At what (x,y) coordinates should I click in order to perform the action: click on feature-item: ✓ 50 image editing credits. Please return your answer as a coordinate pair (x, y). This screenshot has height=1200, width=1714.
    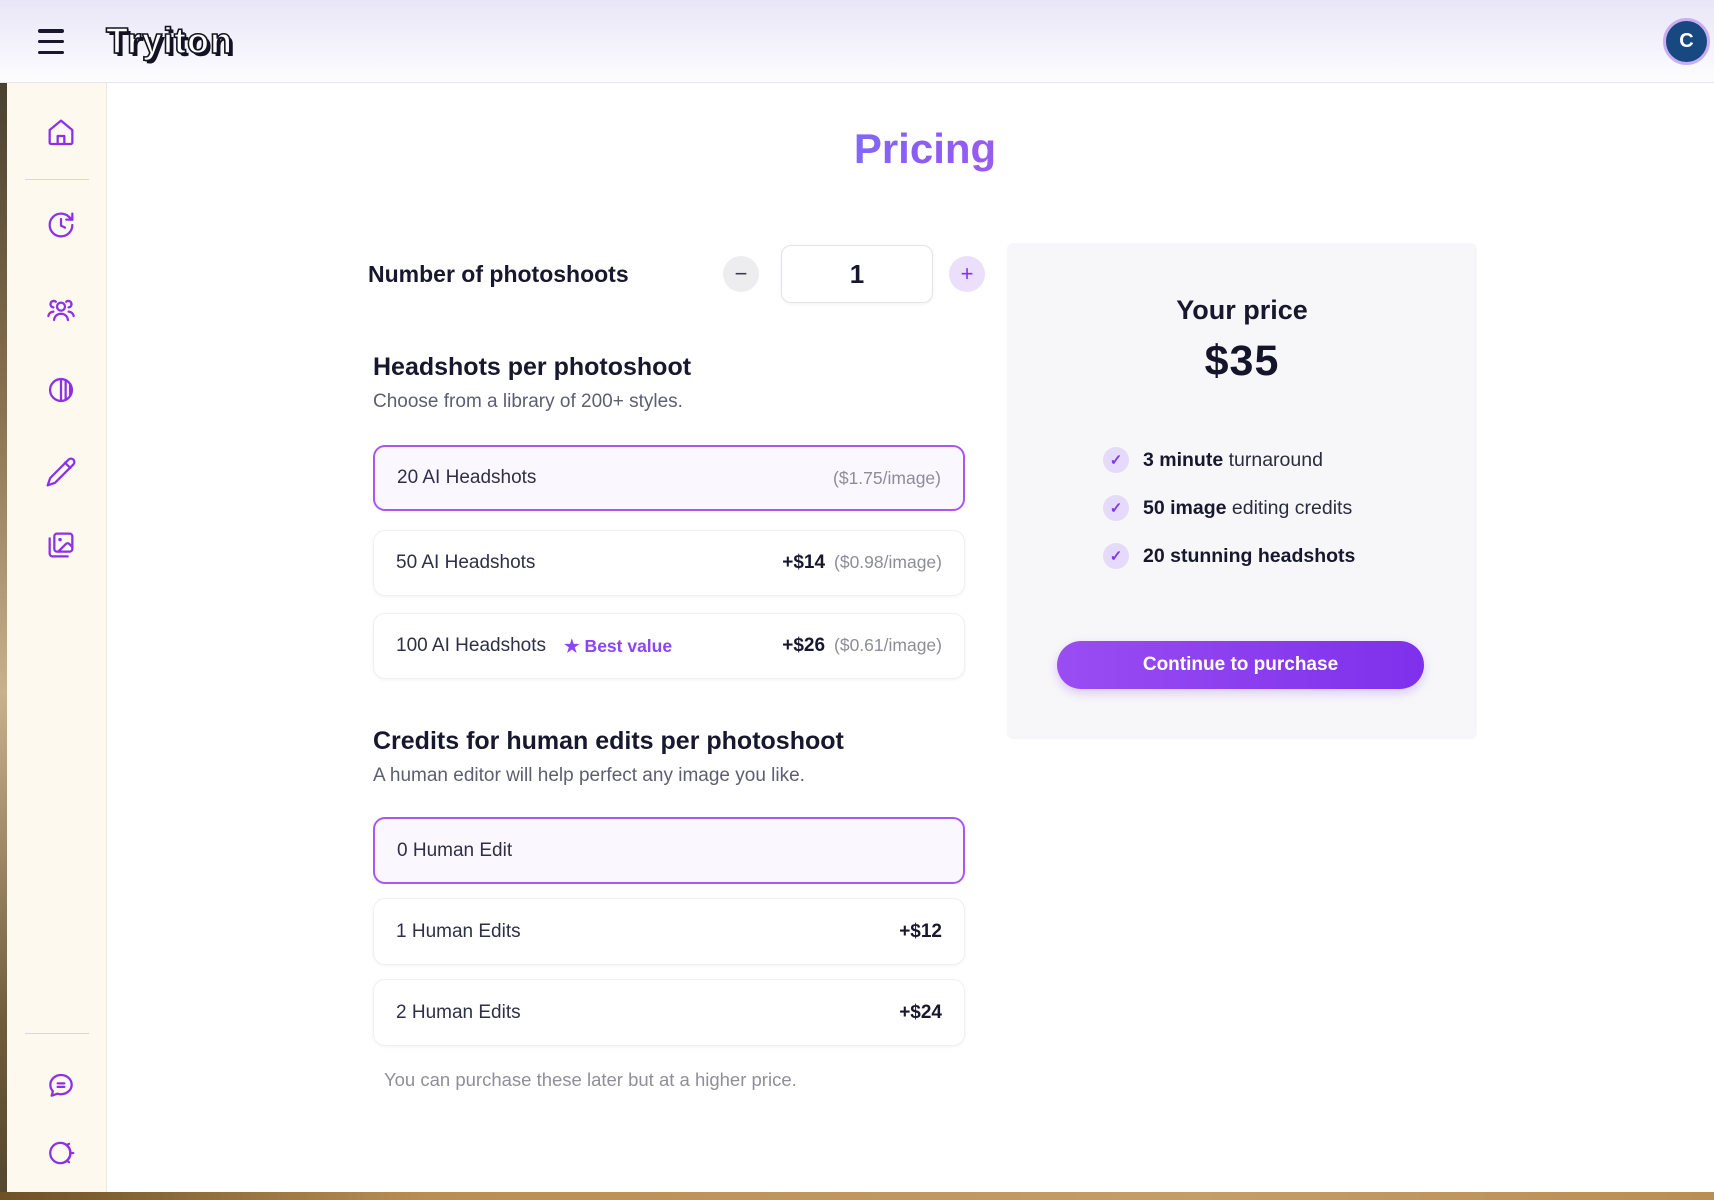
    Looking at the image, I should click on (1229, 508).